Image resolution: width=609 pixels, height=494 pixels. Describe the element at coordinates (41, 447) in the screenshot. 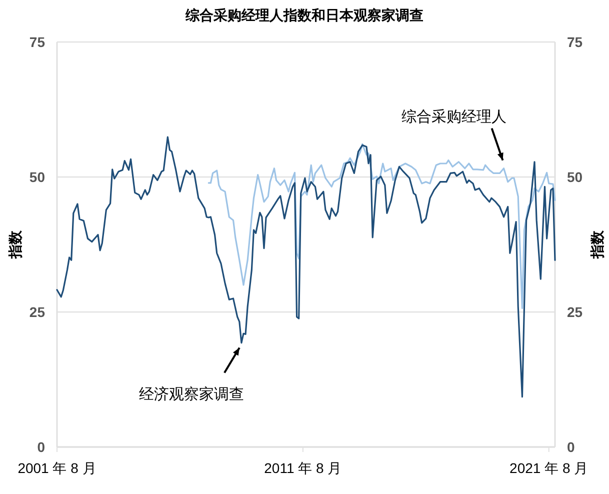

I see `y-tick-label: 0` at that location.